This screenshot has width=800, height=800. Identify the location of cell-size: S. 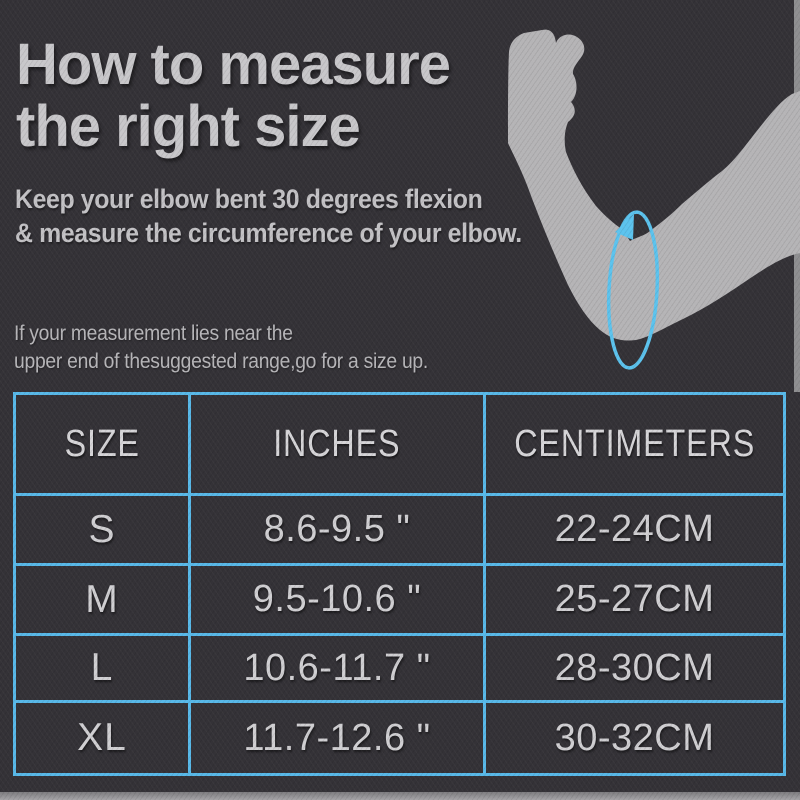
(102, 529).